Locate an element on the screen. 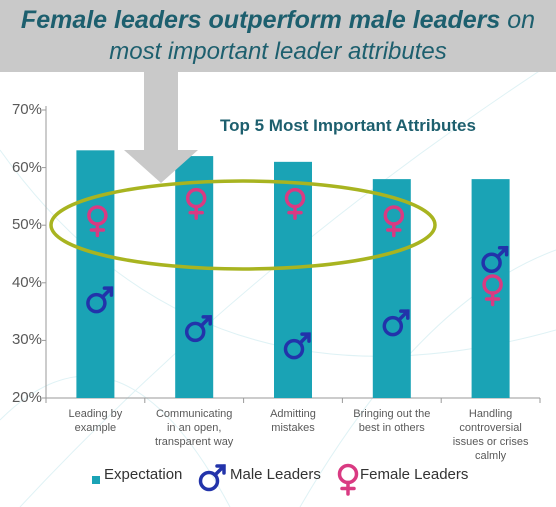 The width and height of the screenshot is (556, 507). legend-male-symbol is located at coordinates (212, 478).